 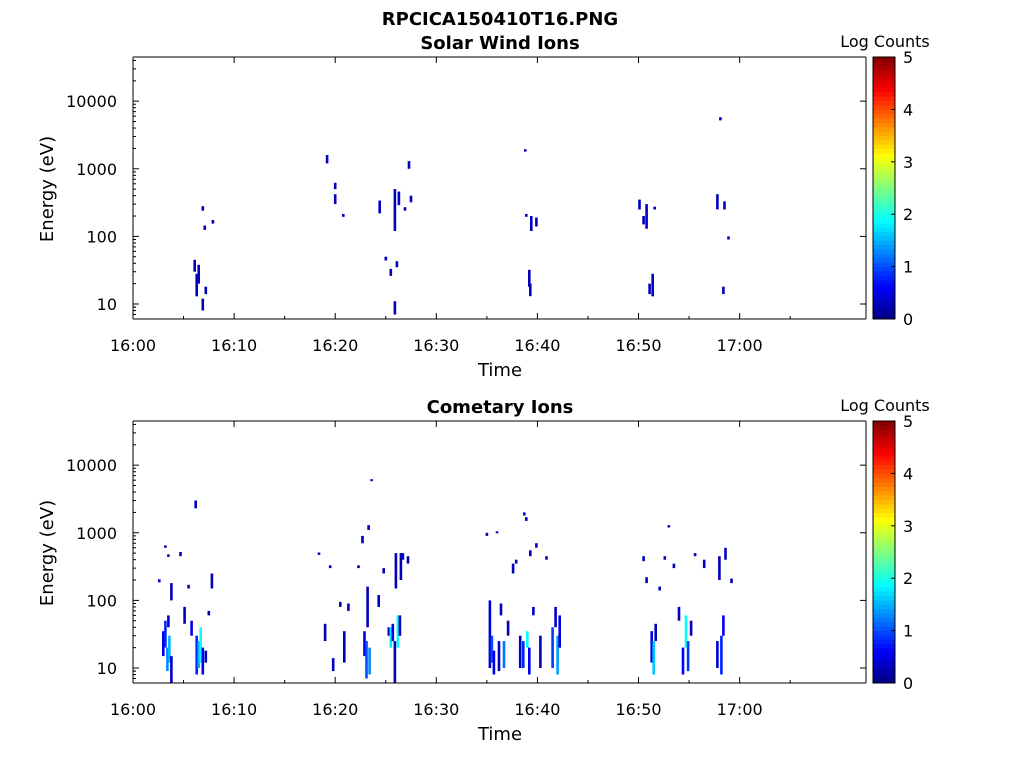 I want to click on y-tick-label: 10000, so click(x=91, y=465).